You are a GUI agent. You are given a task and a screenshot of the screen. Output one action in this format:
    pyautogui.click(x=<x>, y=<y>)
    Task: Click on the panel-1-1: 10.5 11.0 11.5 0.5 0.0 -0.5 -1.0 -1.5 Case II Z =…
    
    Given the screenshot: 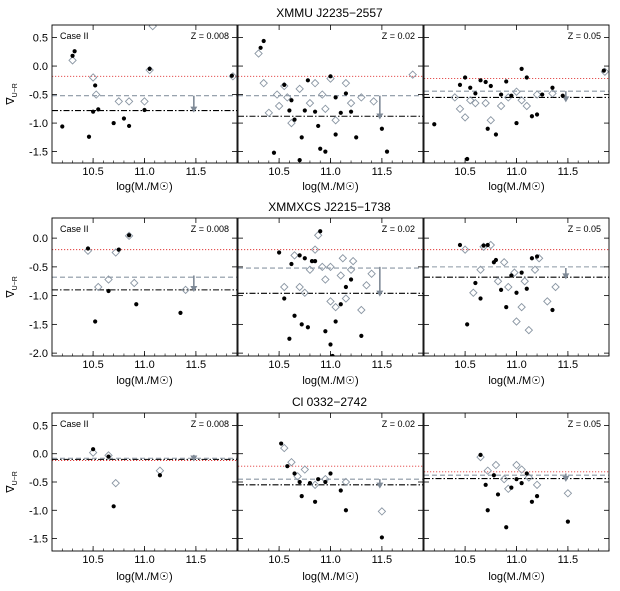 What is the action you would take?
    pyautogui.click(x=133, y=108)
    